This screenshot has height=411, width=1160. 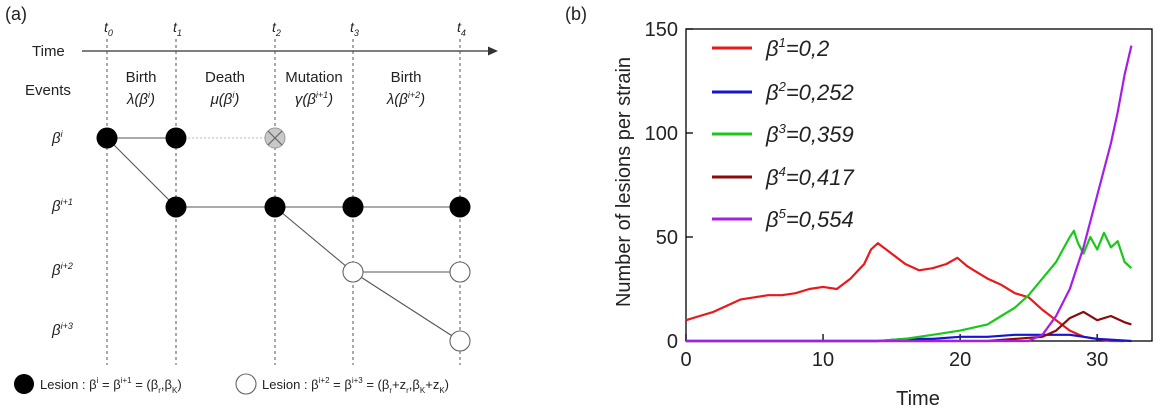 I want to click on x-axis-label: Time, so click(x=918, y=399).